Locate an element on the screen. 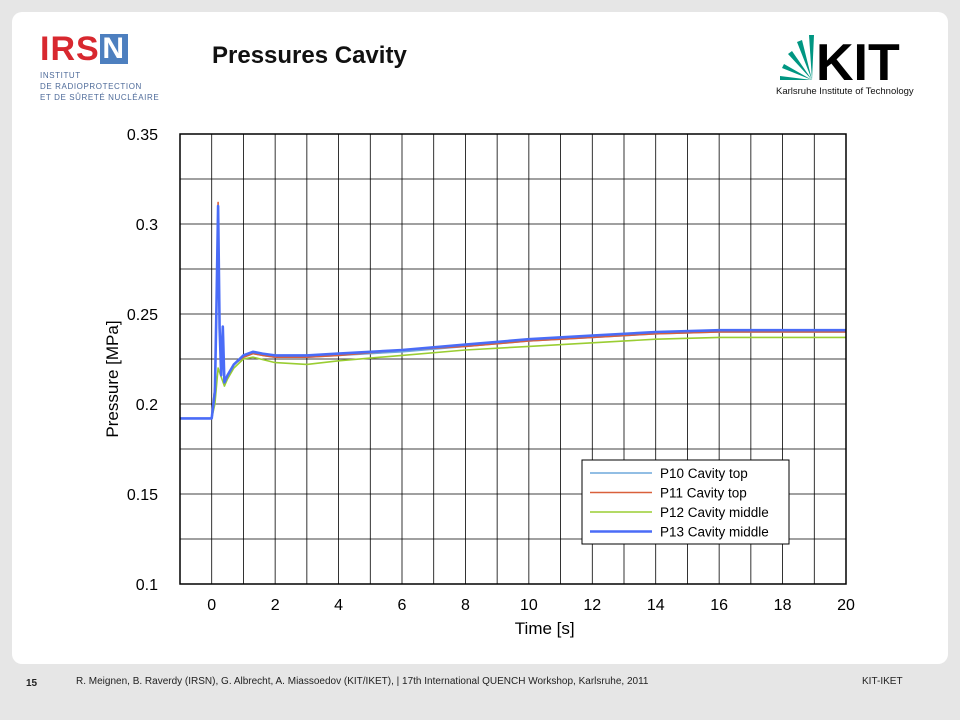  legend-label: P10 Cavity top is located at coordinates (704, 473).